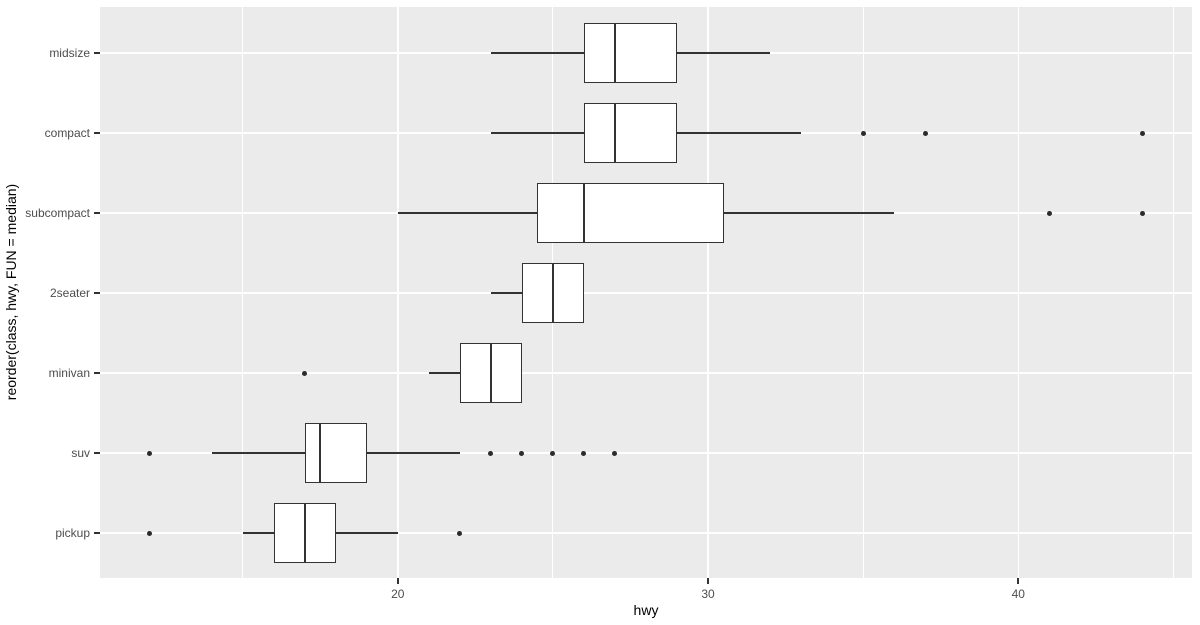  I want to click on y-tick-mark-minivan, so click(97, 373).